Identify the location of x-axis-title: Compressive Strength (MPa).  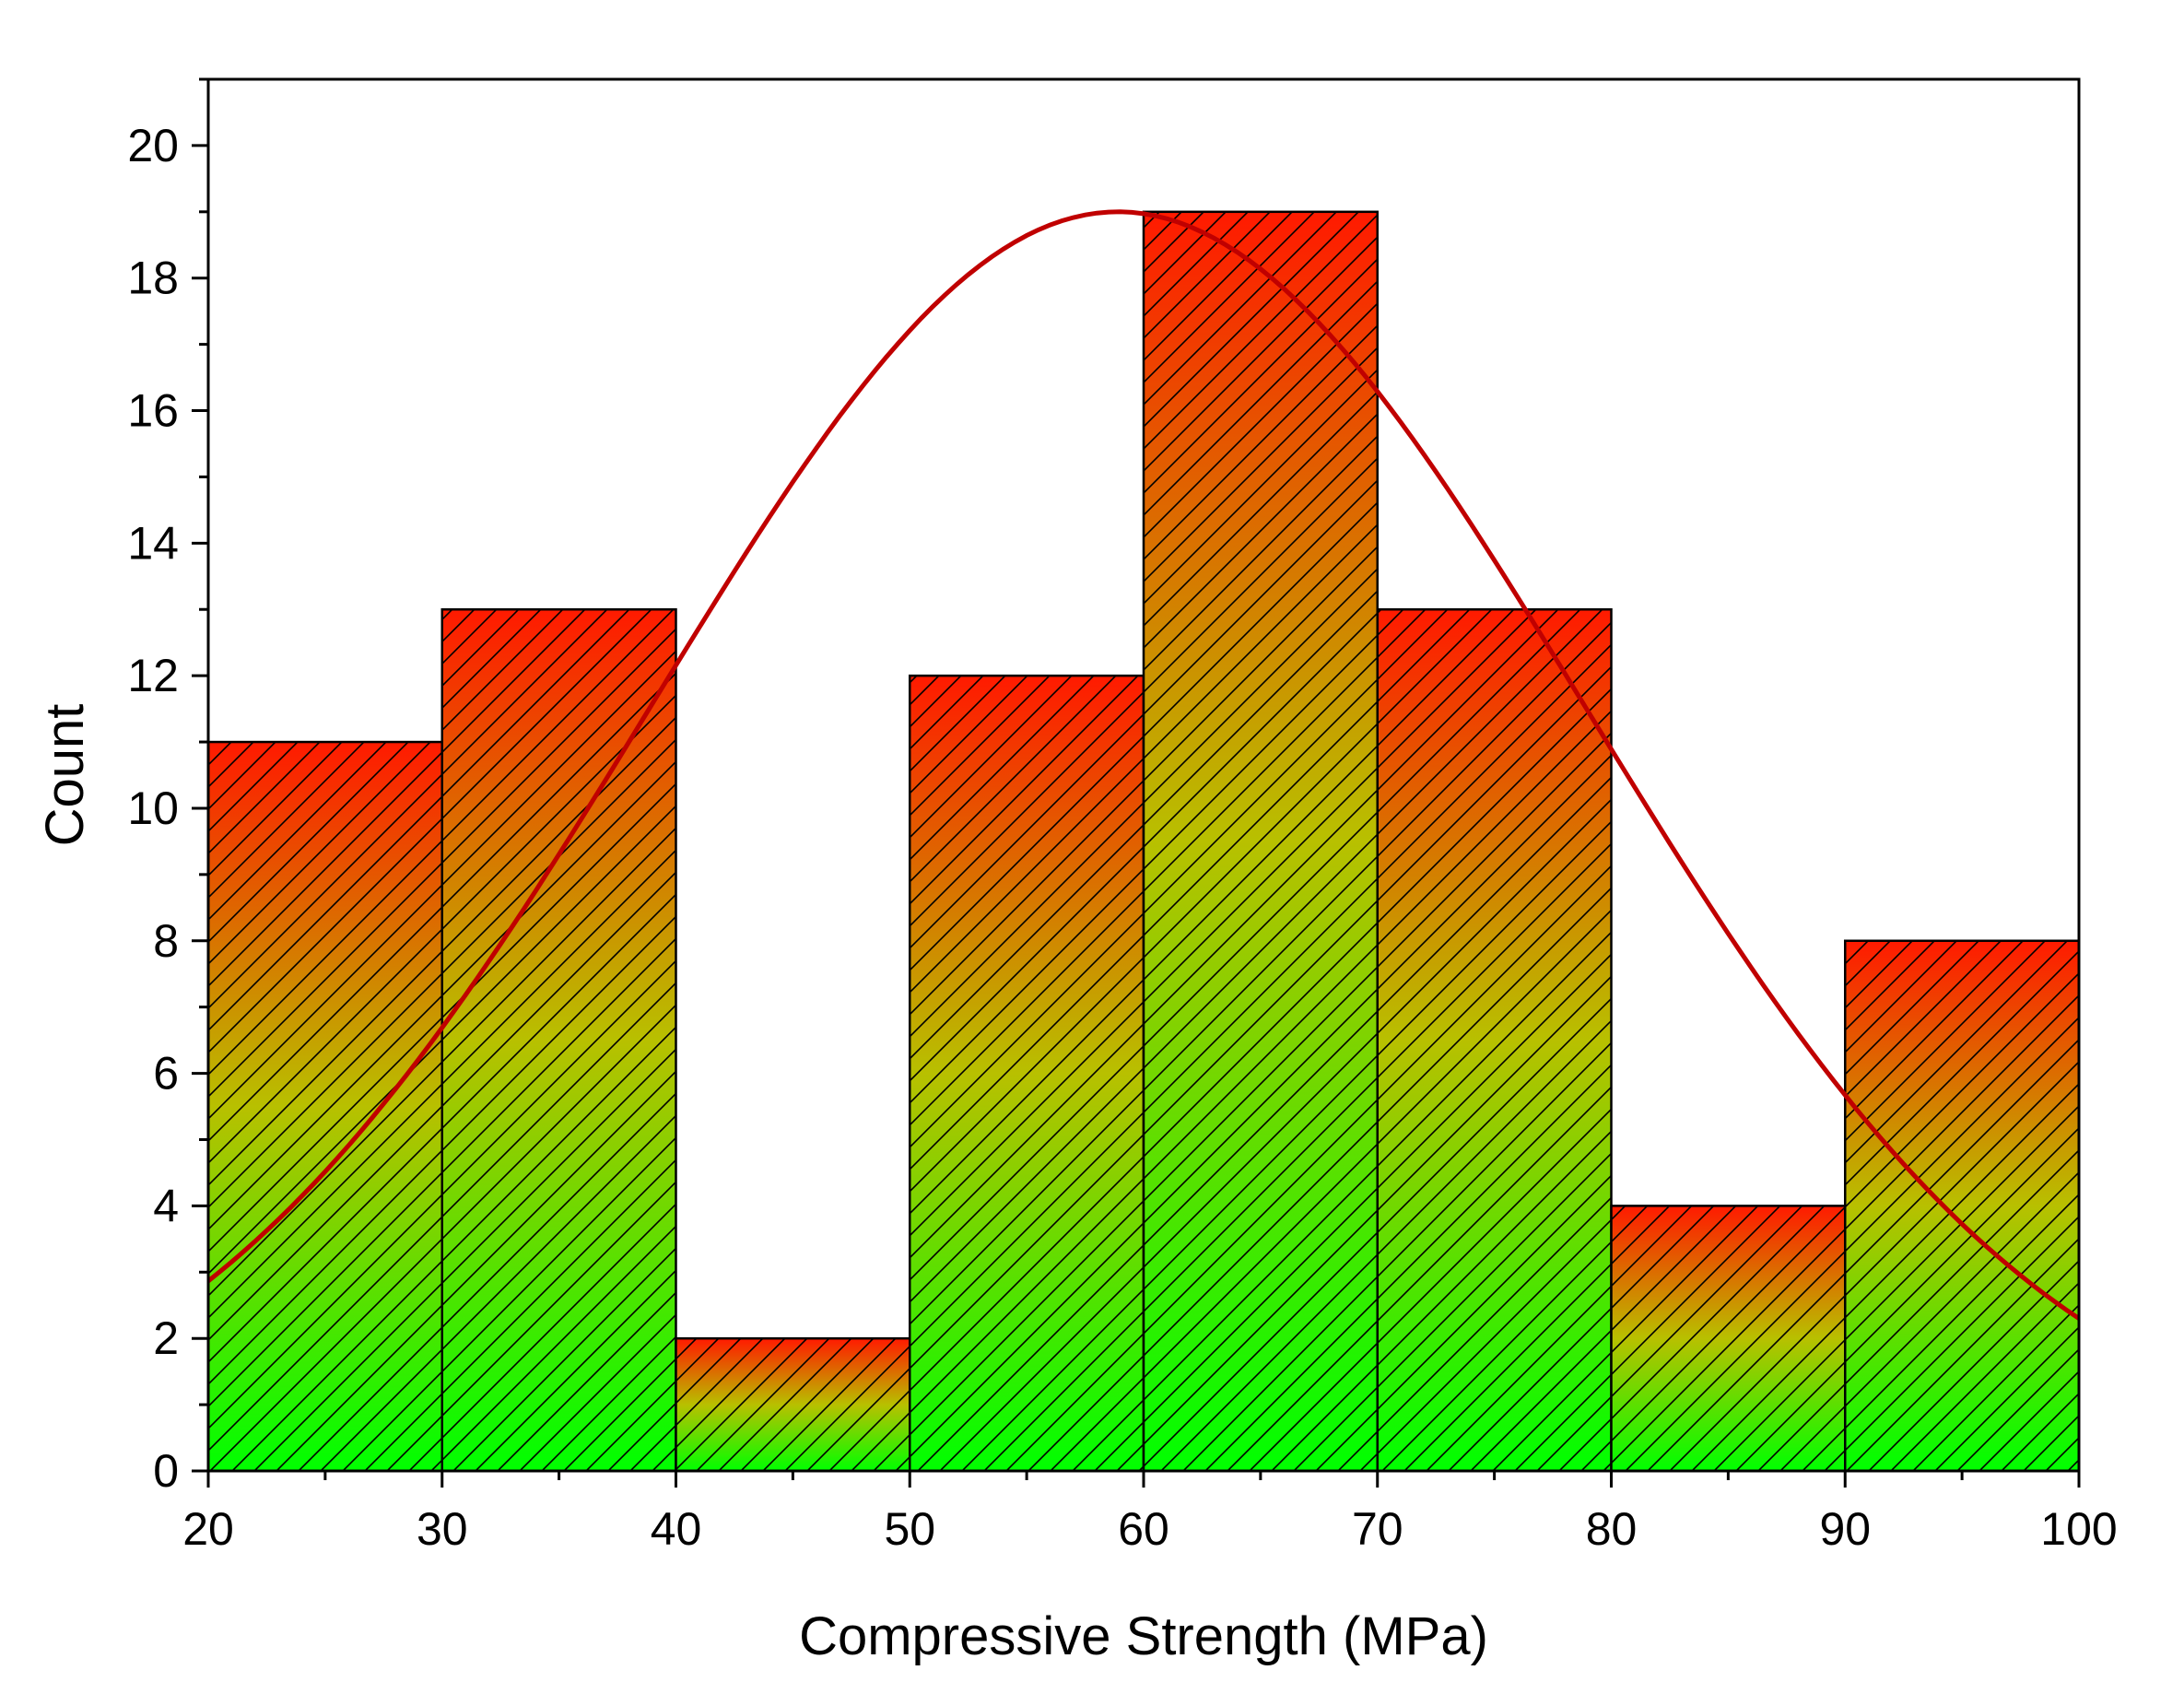
(1143, 1636).